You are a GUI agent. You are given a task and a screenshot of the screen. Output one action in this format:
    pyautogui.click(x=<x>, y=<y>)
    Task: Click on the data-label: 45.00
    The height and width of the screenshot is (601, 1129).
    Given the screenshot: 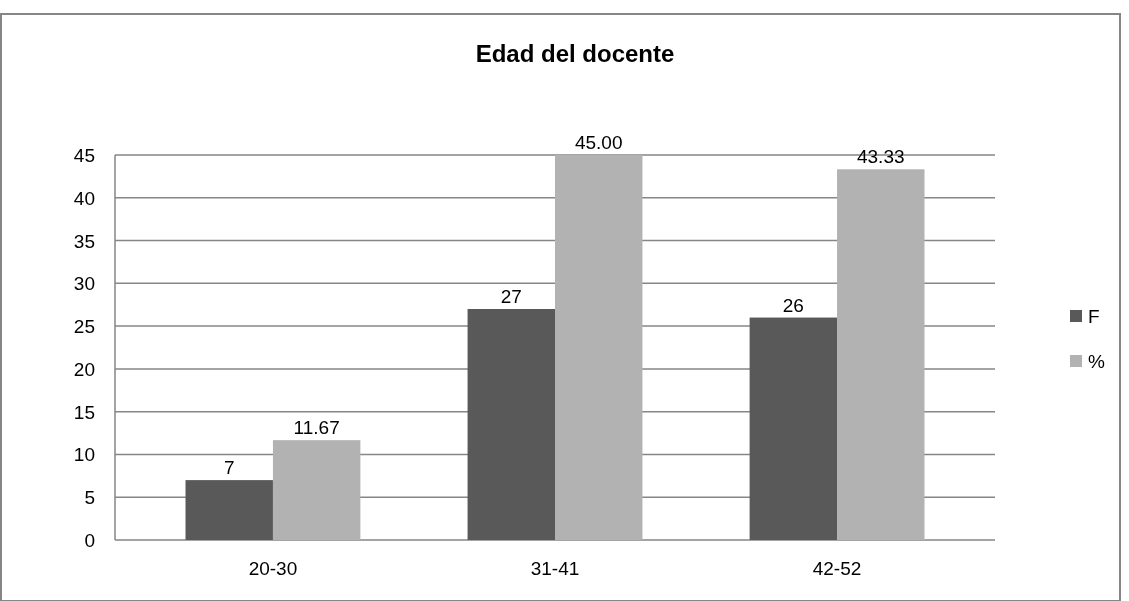 What is the action you would take?
    pyautogui.click(x=598, y=142)
    